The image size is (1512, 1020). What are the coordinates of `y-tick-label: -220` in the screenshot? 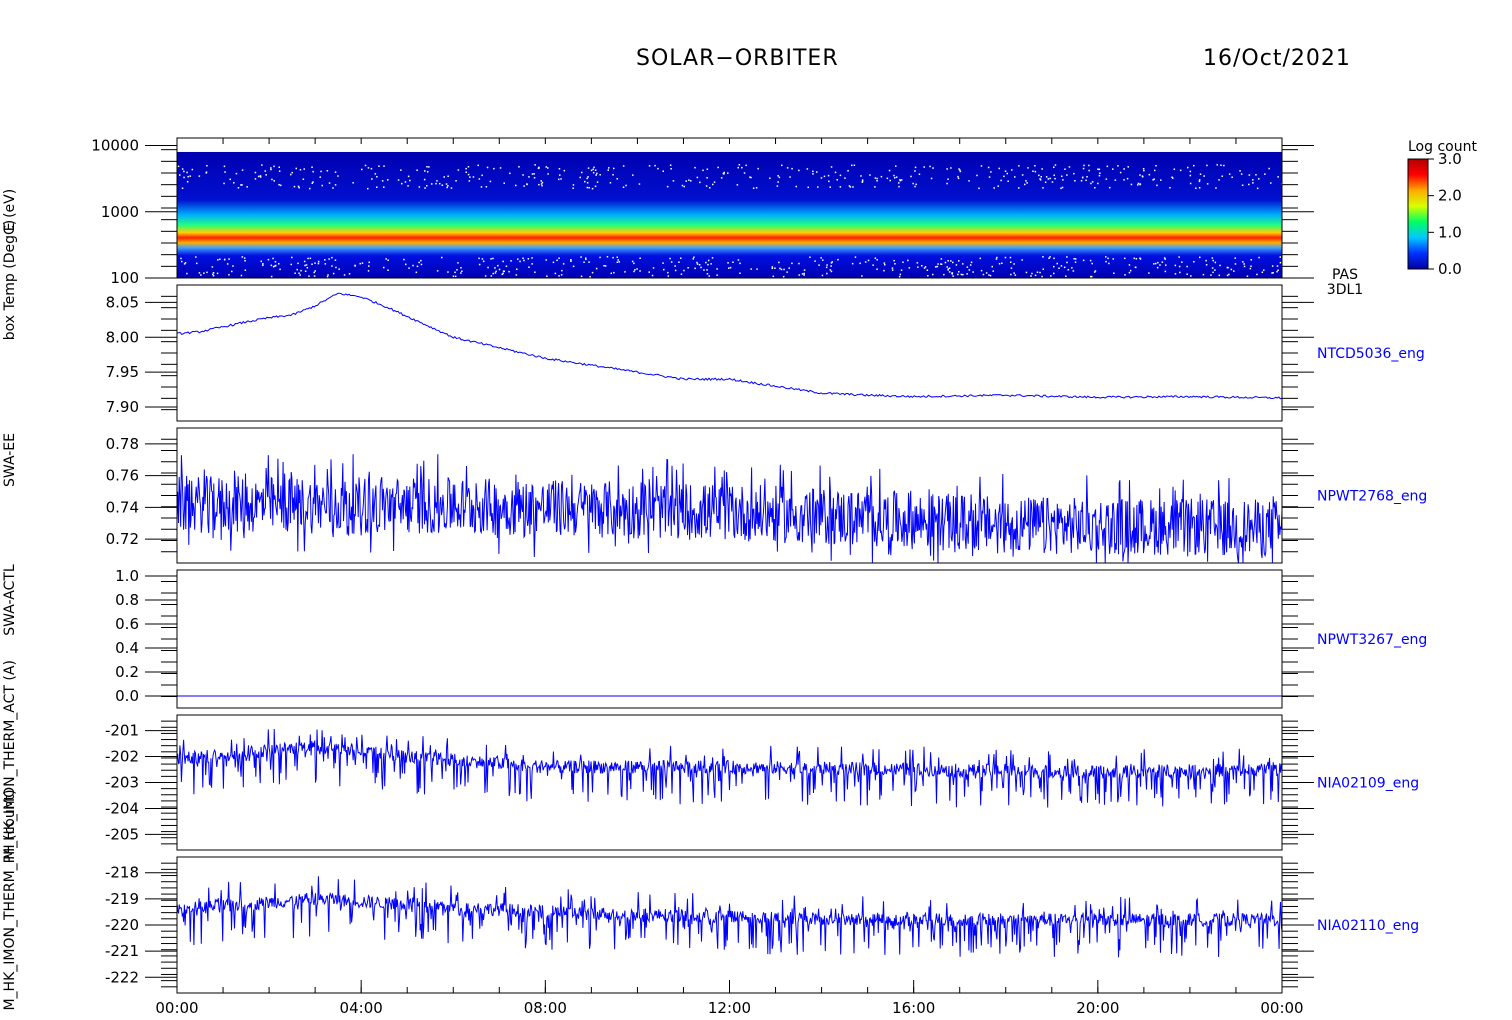 It's located at (122, 925).